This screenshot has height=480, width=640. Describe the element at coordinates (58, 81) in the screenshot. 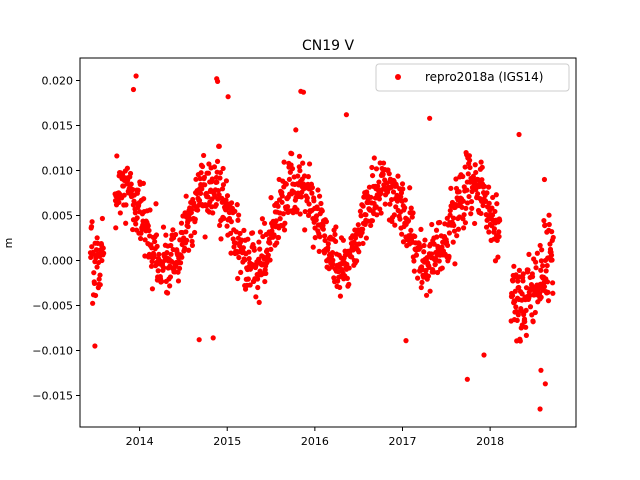

I see `y-tick-label: 0.020` at that location.